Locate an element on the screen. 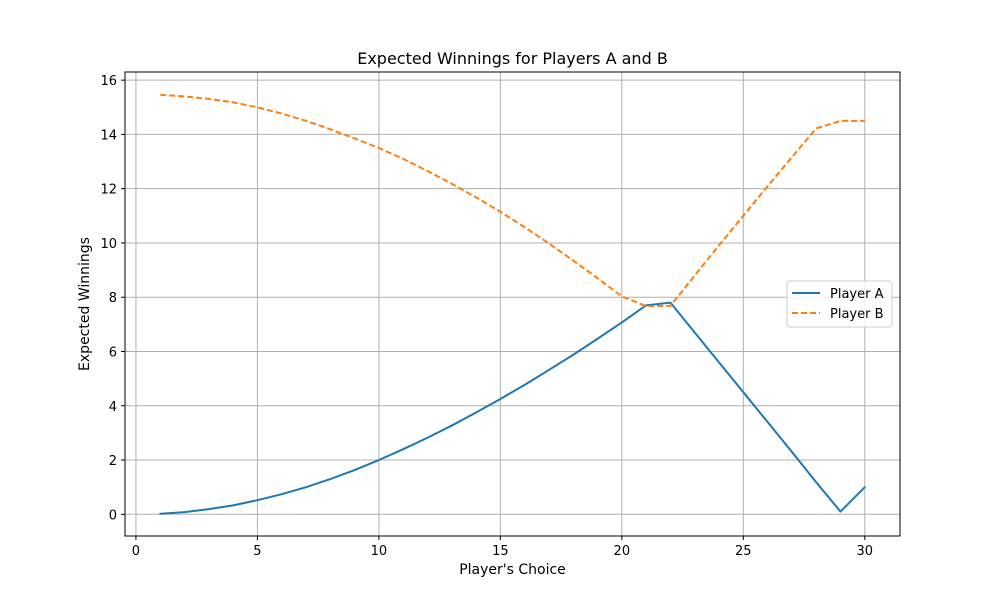  x-tick-label: 0 is located at coordinates (136, 551).